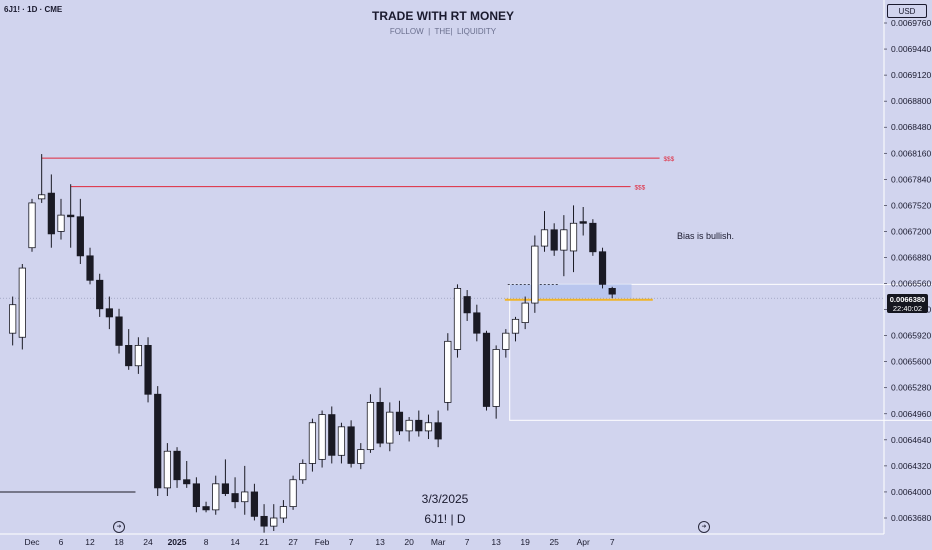  I want to click on liquidity-label-1: $$$, so click(668, 159).